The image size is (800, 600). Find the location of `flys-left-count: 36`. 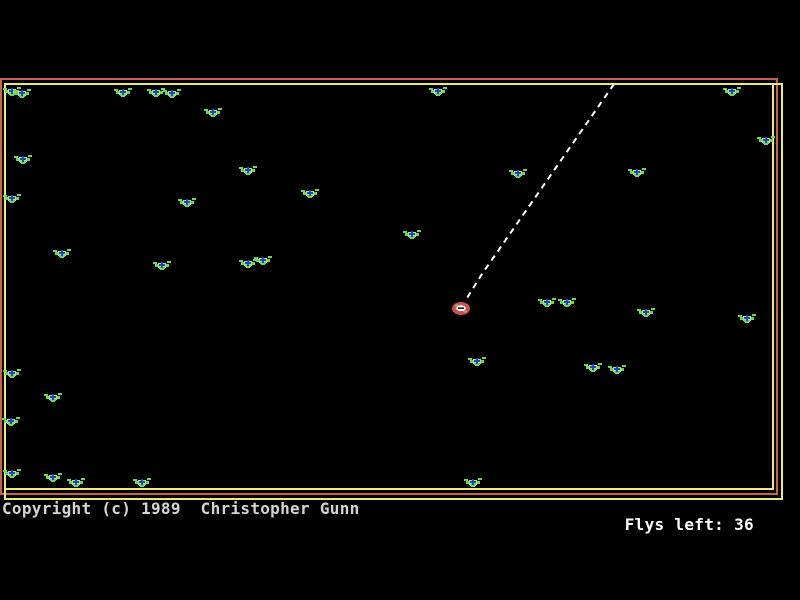

flys-left-count: 36 is located at coordinates (744, 524).